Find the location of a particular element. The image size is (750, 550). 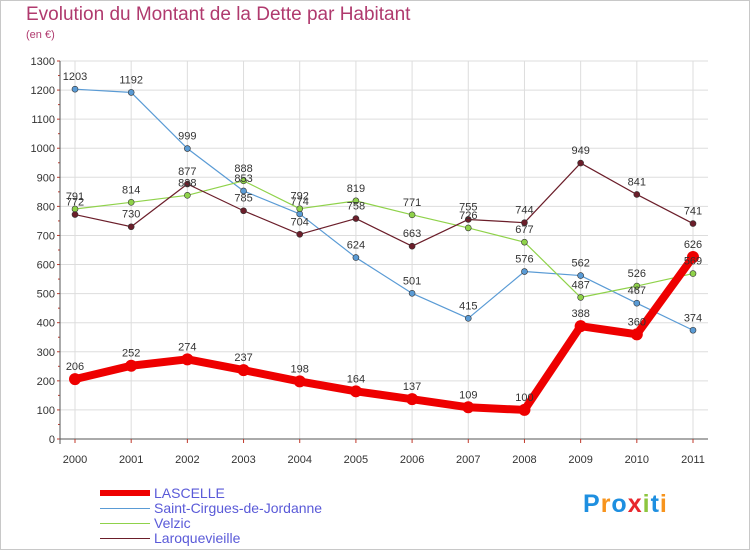

x-tick-label: 2008 is located at coordinates (524, 460).